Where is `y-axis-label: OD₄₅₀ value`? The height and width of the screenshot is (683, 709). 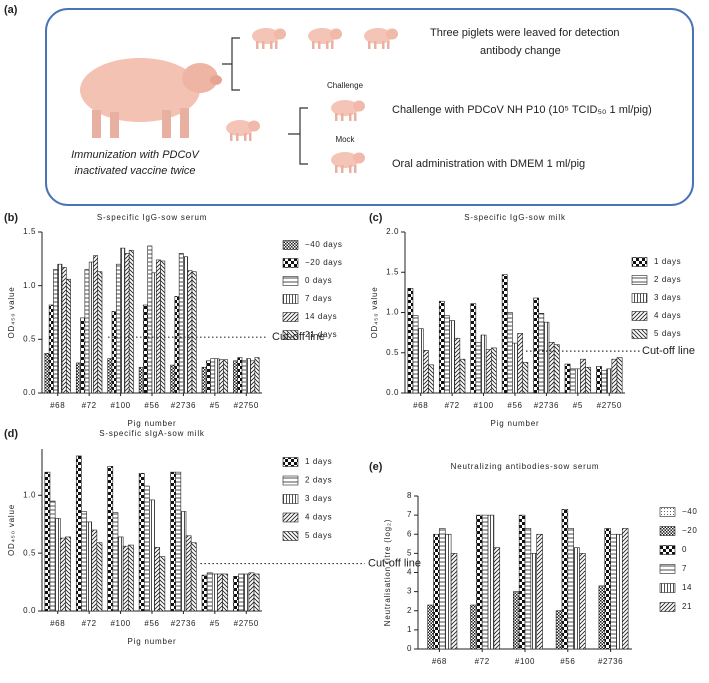
y-axis-label: OD₄₅₀ value is located at coordinates (374, 313).